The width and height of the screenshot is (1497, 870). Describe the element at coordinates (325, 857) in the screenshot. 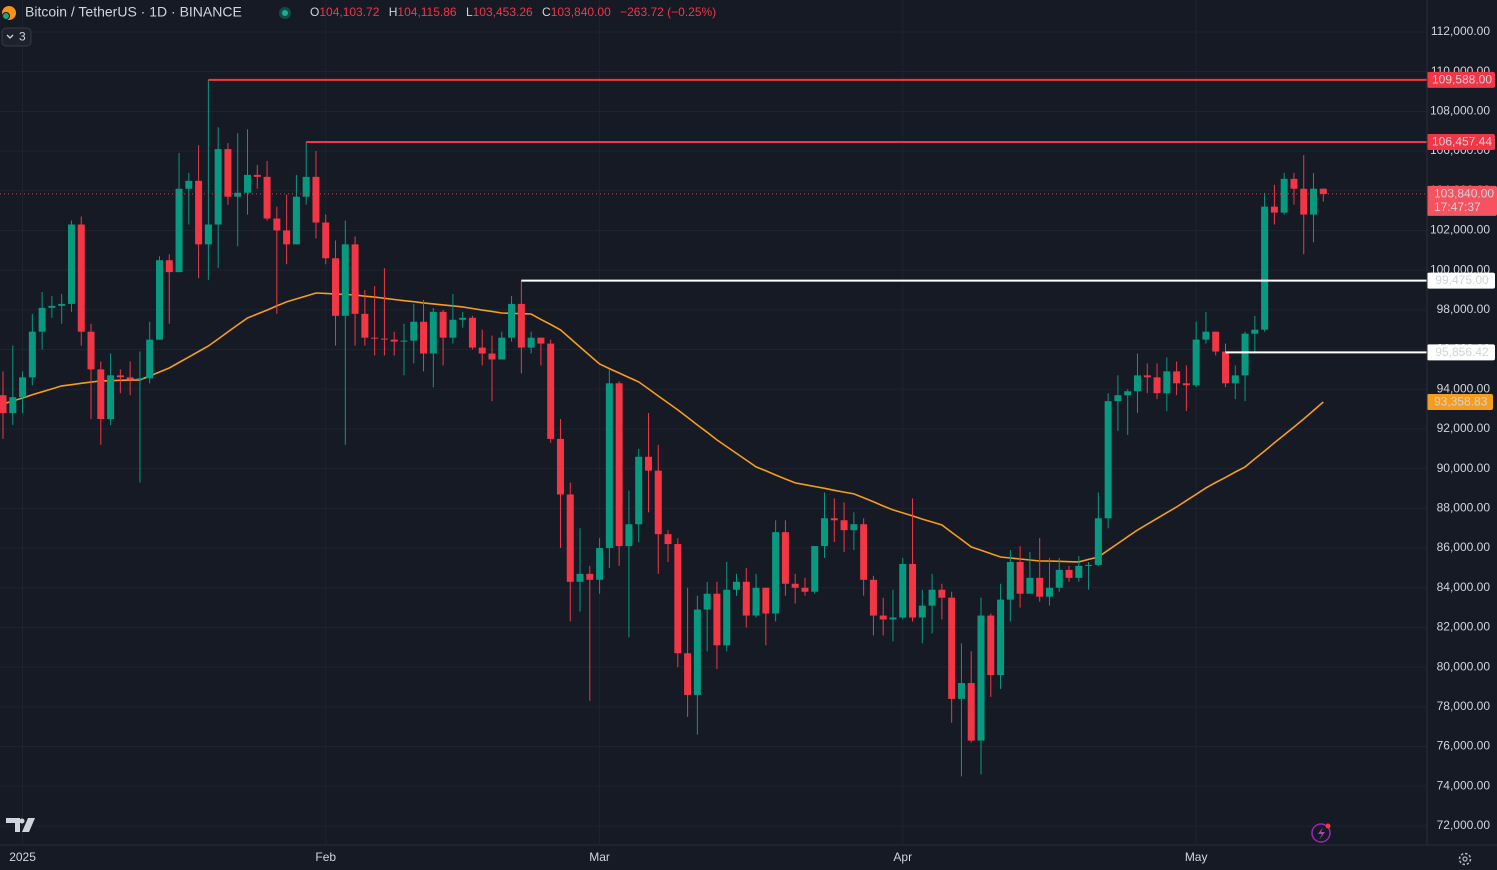

I see `x-tick-label: Feb` at that location.